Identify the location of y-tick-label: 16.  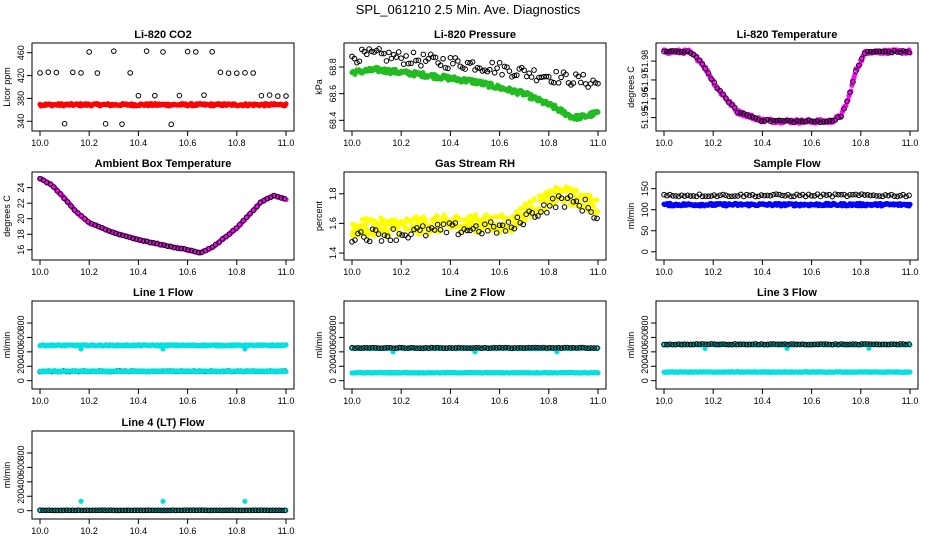
(21, 250).